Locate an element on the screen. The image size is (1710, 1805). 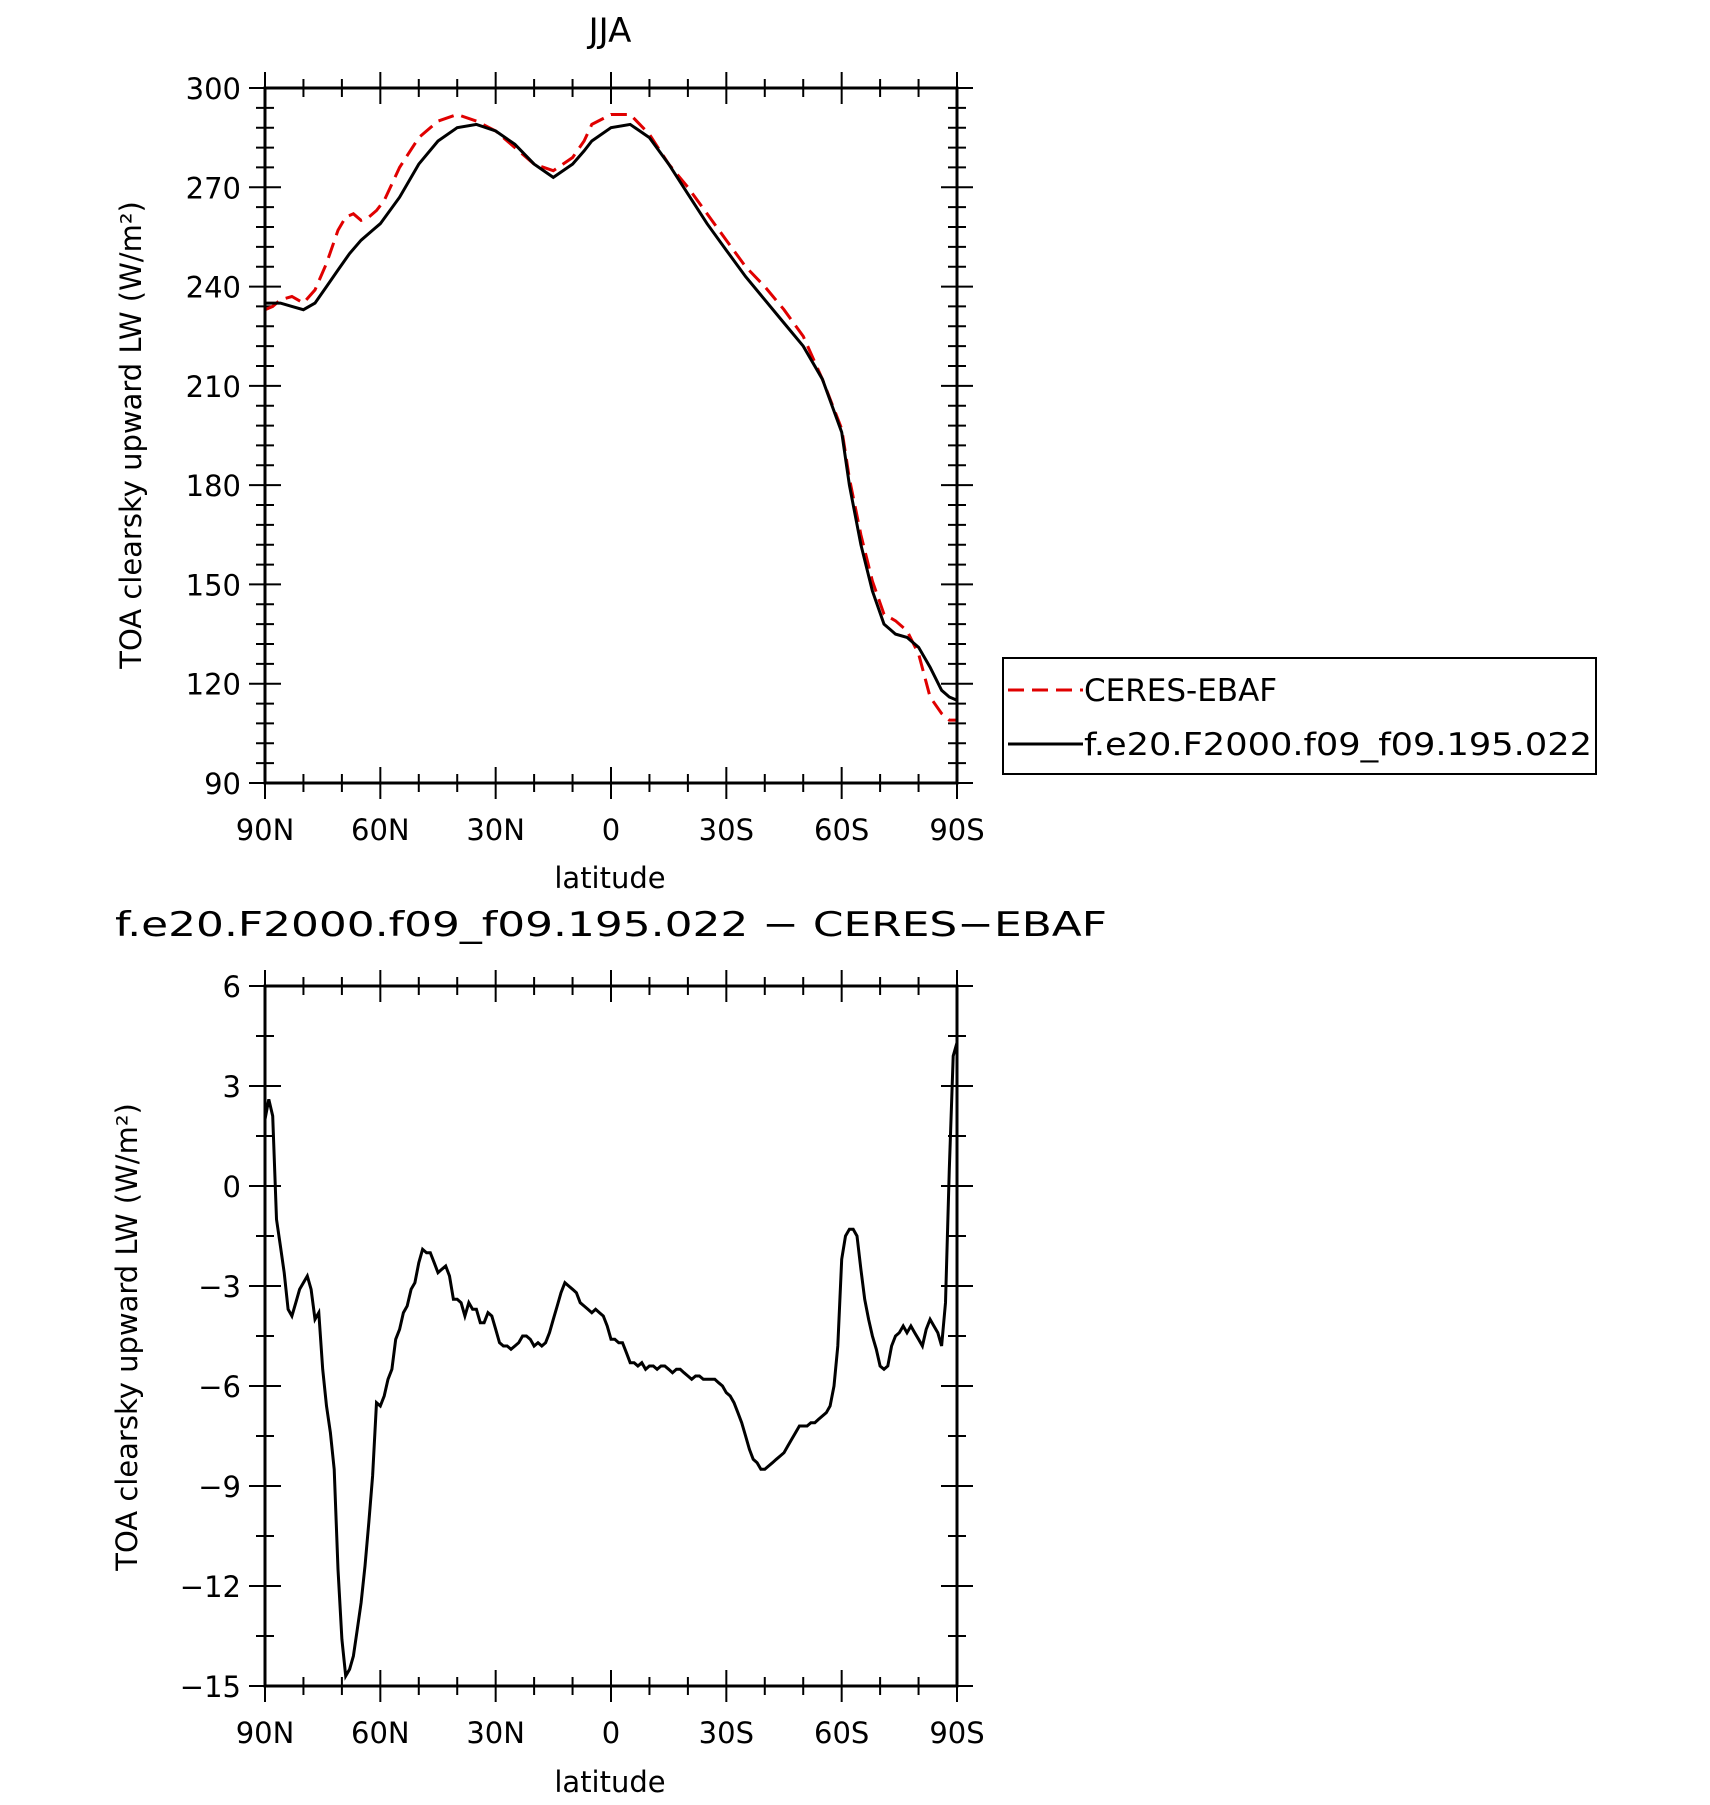
top-y-axis-label: TOA clearsky upward LW (W/m²) is located at coordinates (131, 435).